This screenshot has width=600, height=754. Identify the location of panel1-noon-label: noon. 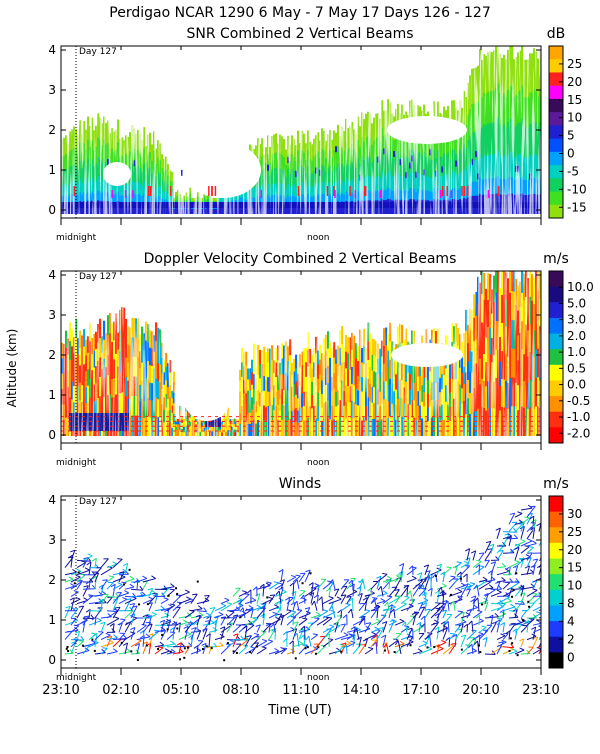
(318, 238).